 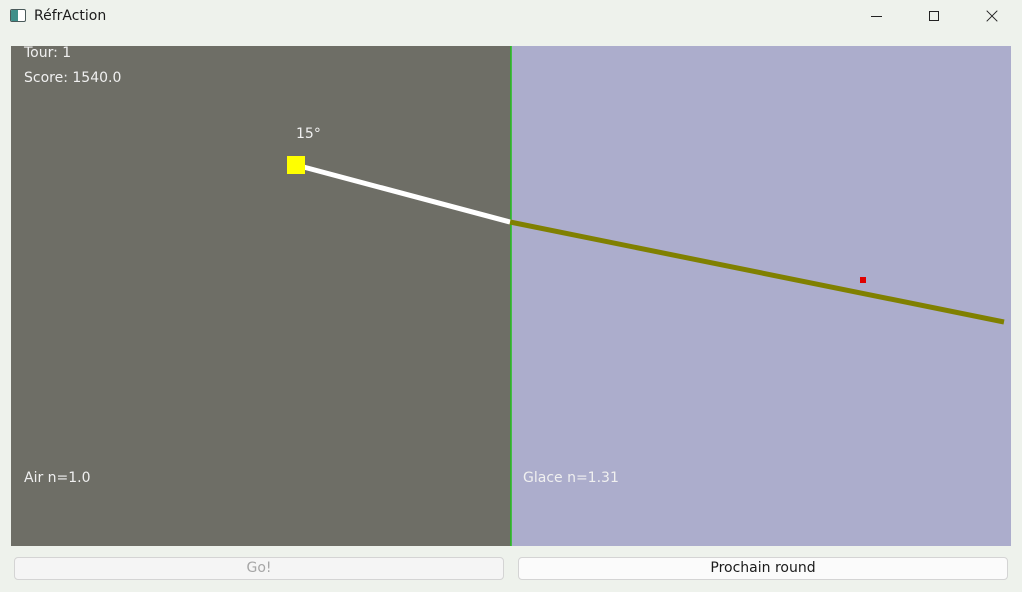 I want to click on round-counter: Tour: 1, so click(x=48, y=53).